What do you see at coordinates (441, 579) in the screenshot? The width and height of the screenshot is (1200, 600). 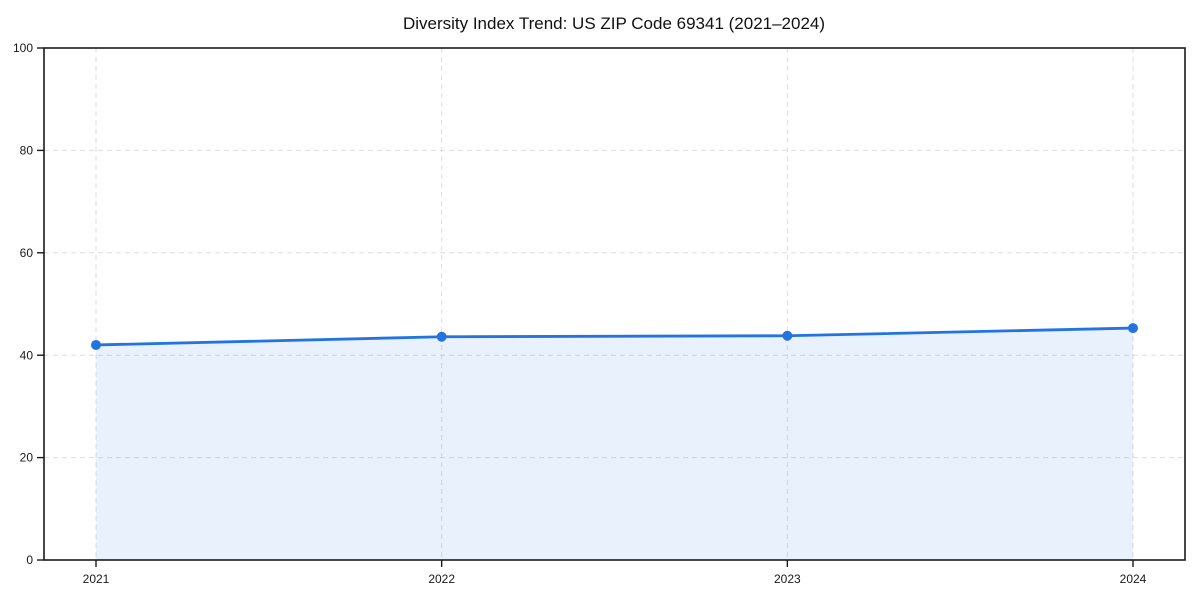 I see `x-tick-label: 2022` at bounding box center [441, 579].